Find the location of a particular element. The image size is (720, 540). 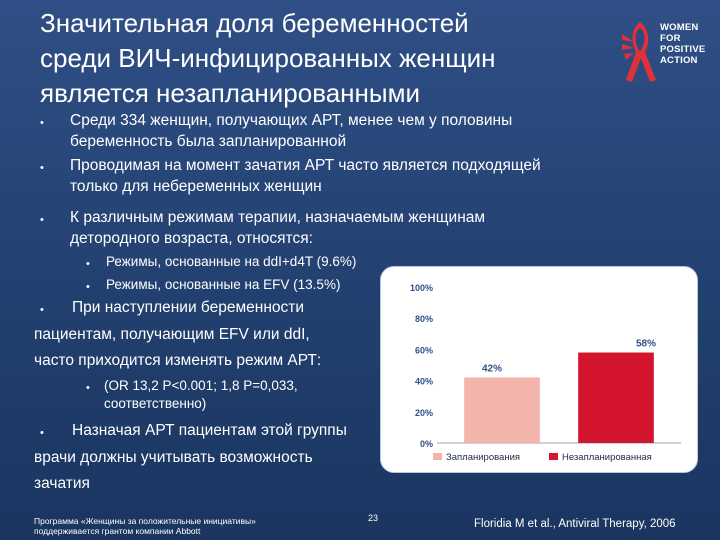

logo-line: FOR is located at coordinates (670, 38).